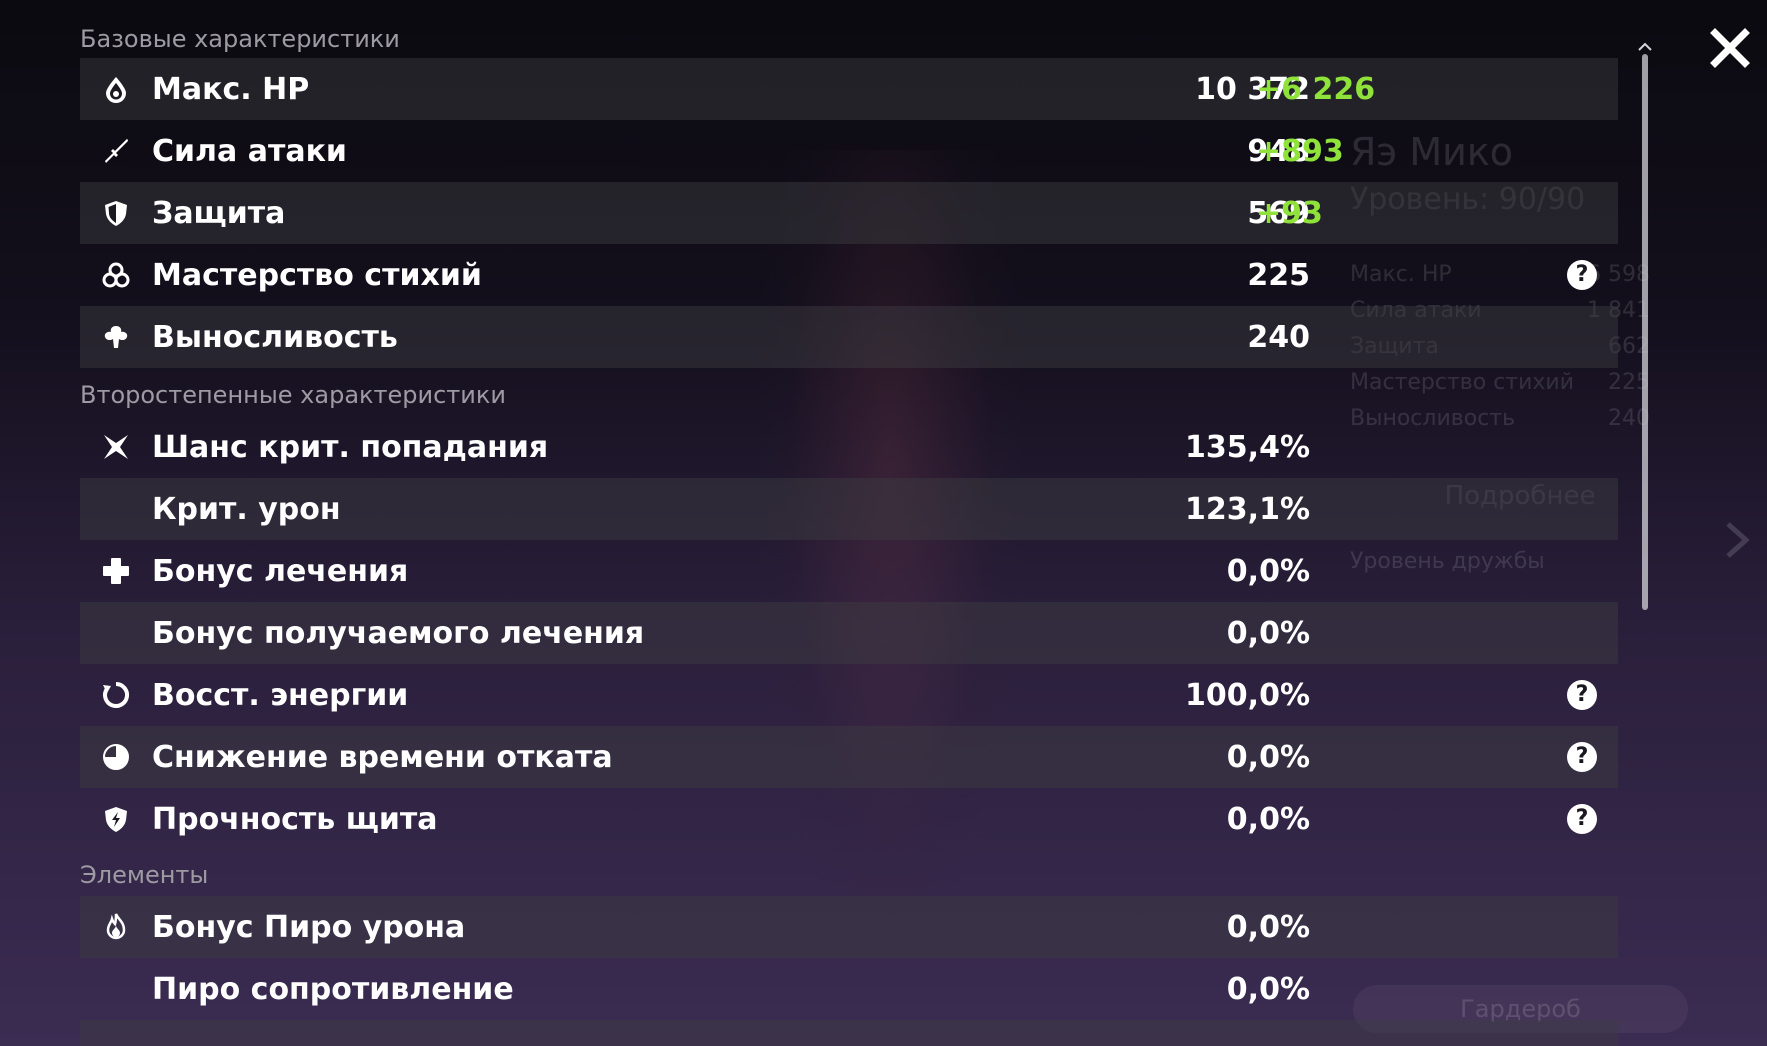 The image size is (1767, 1046). What do you see at coordinates (116, 151) in the screenshot?
I see `sword-icon` at bounding box center [116, 151].